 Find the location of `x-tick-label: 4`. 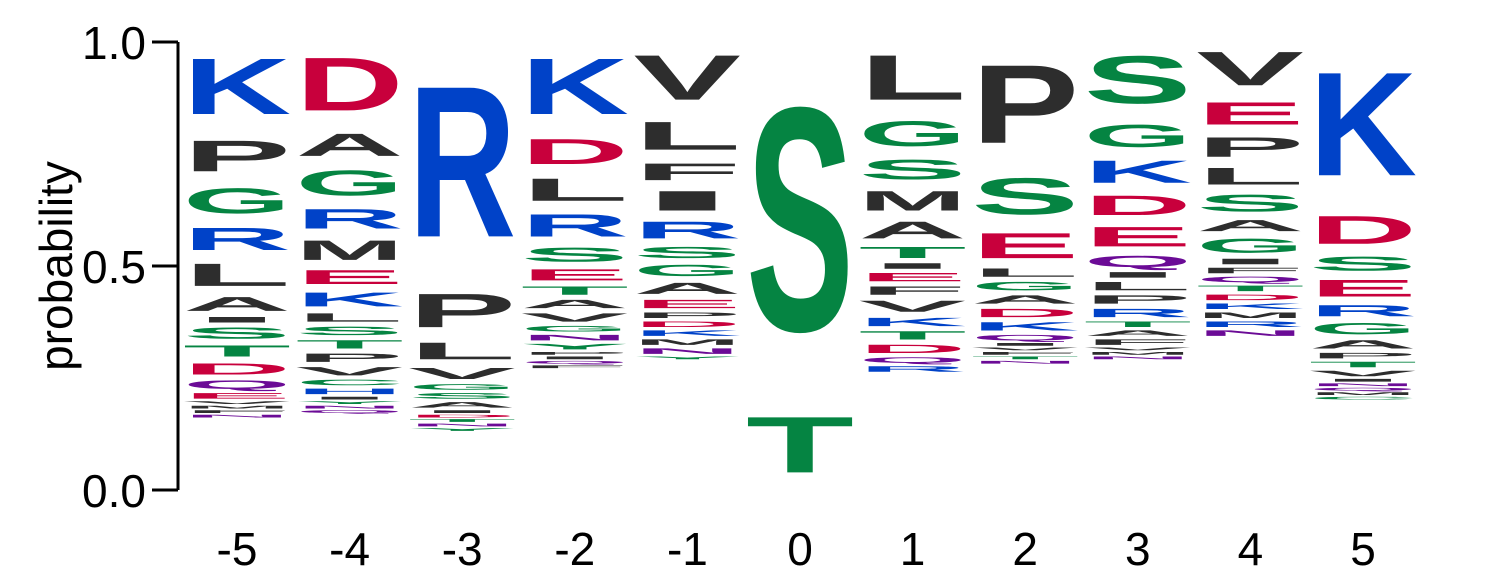

x-tick-label: 4 is located at coordinates (1251, 549).